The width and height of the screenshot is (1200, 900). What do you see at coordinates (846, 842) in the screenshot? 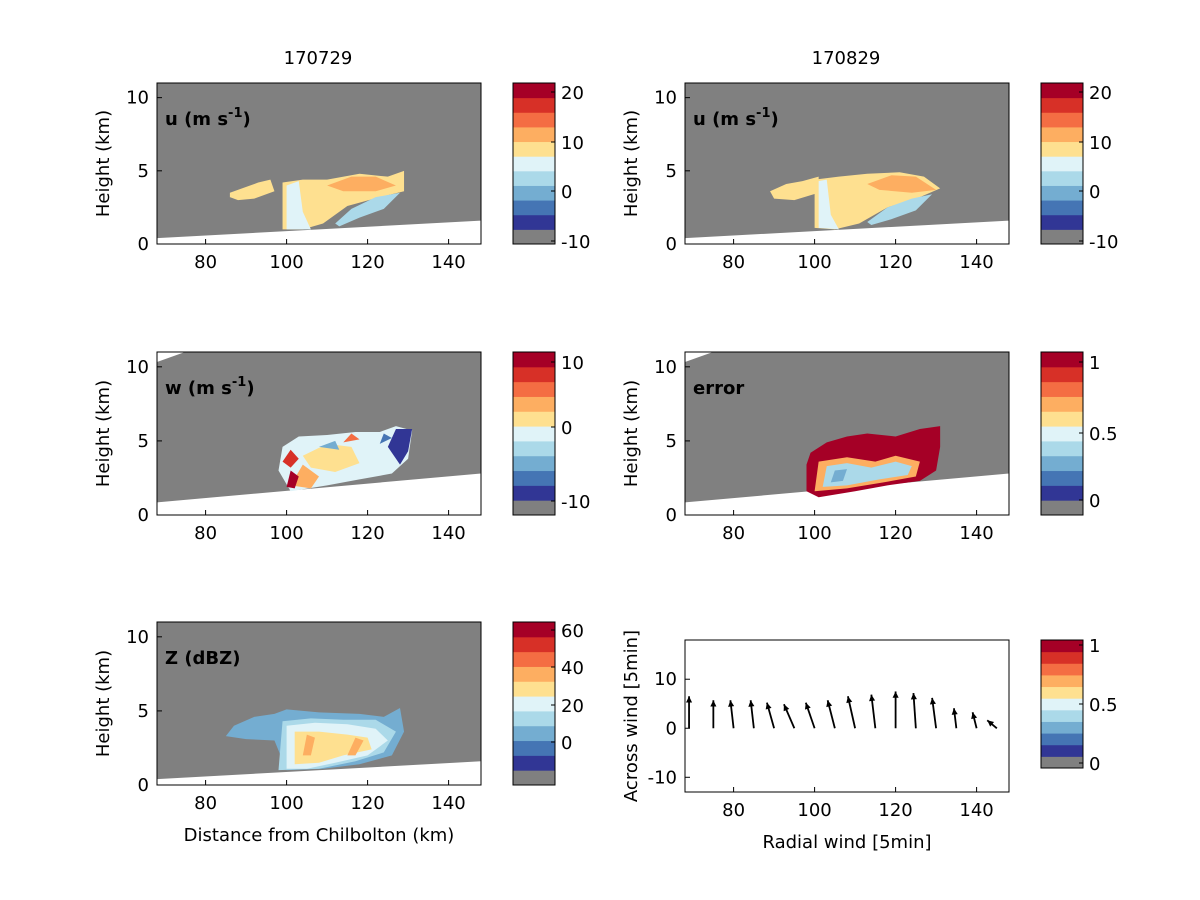
I see `x-axis-label: Radial wind [5min]` at bounding box center [846, 842].